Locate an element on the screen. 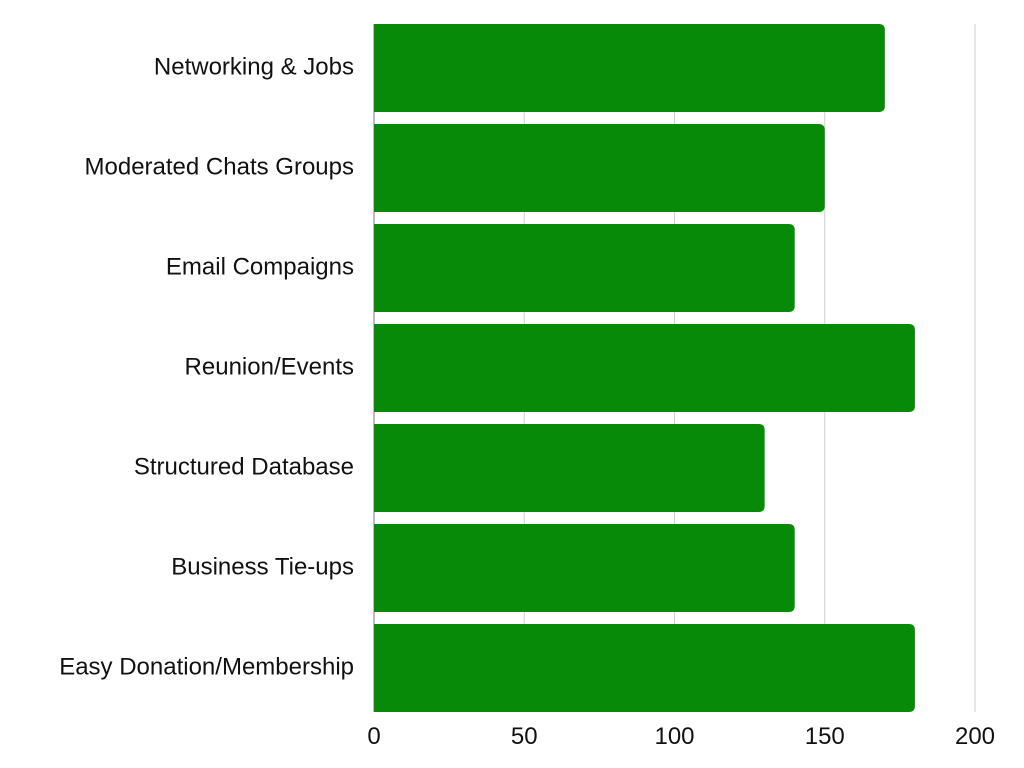  x-tick-label: 50 is located at coordinates (524, 736).